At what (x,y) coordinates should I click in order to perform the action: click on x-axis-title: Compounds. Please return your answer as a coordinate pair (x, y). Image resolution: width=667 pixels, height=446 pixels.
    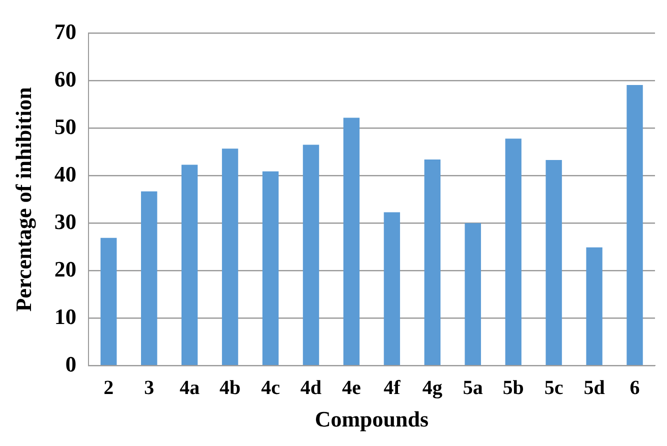
    Looking at the image, I should click on (371, 419).